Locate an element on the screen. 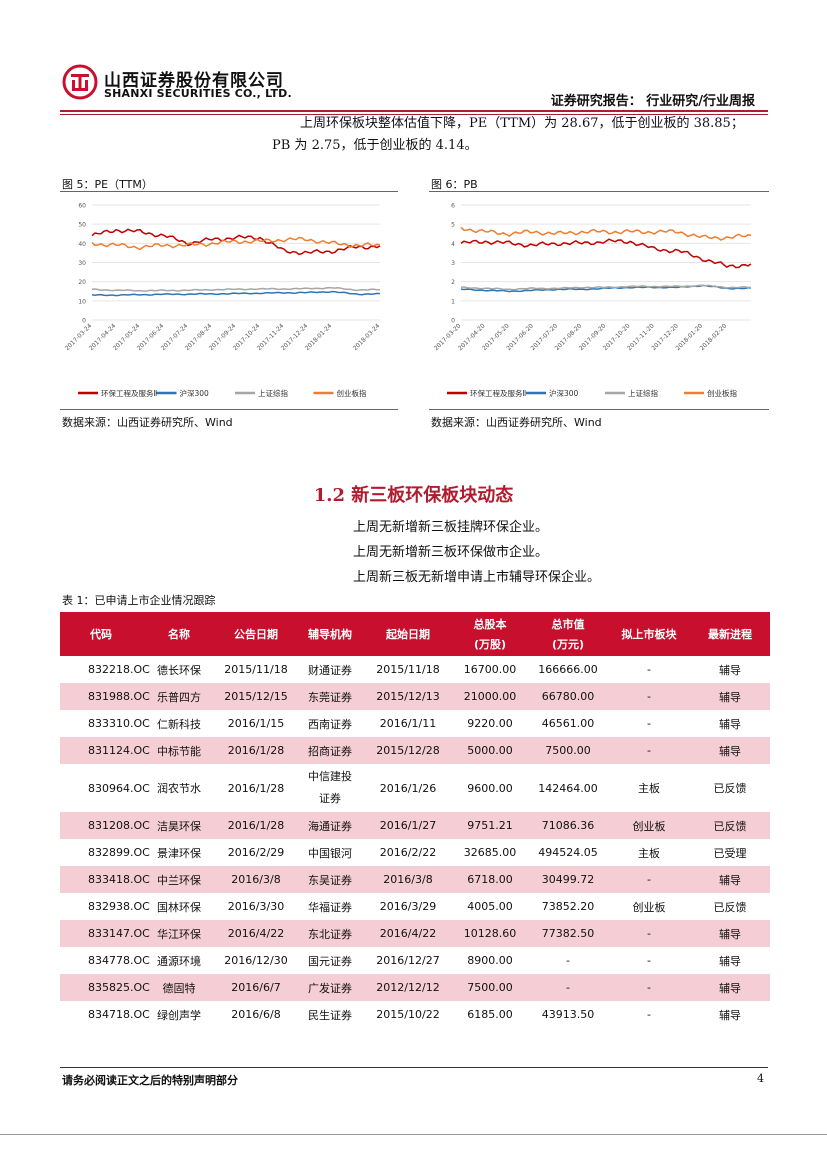  table-cell: 2016/12/27 is located at coordinates (408, 960).